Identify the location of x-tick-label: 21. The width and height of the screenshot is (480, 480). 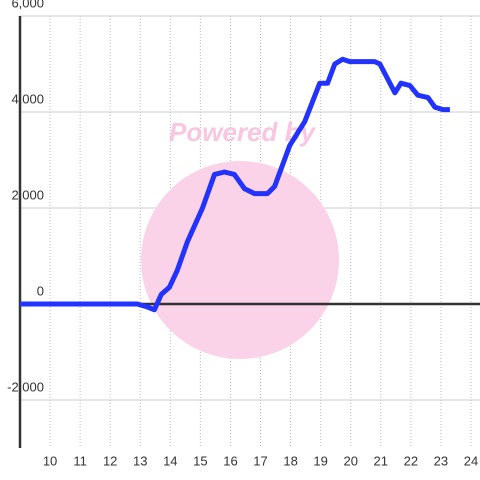
(381, 460).